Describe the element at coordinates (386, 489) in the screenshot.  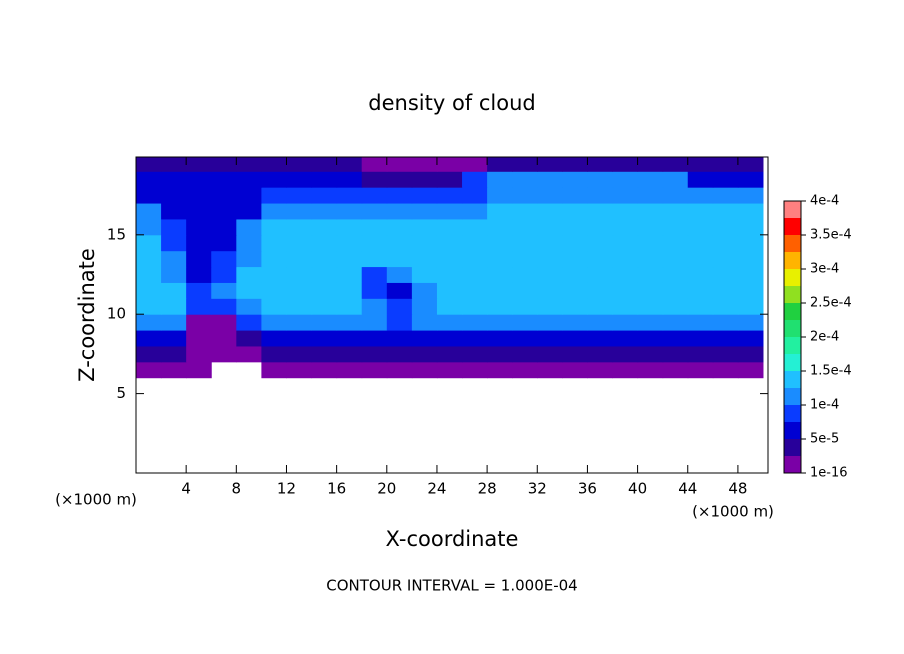
I see `x-tick-label: 20` at that location.